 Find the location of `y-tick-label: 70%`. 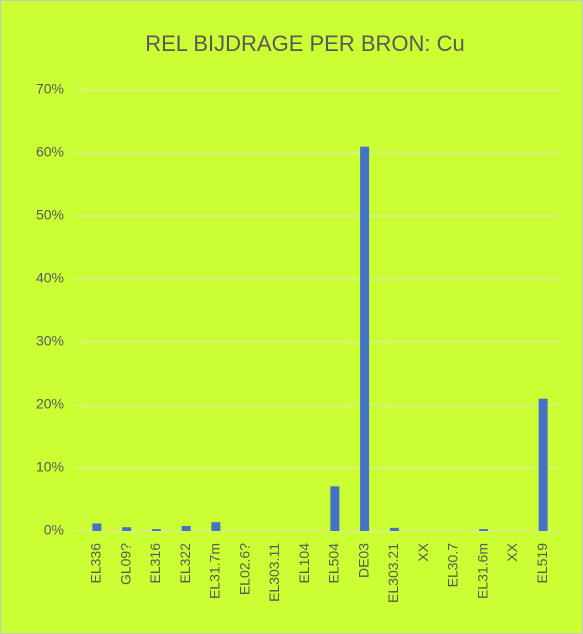

y-tick-label: 70% is located at coordinates (50, 89).